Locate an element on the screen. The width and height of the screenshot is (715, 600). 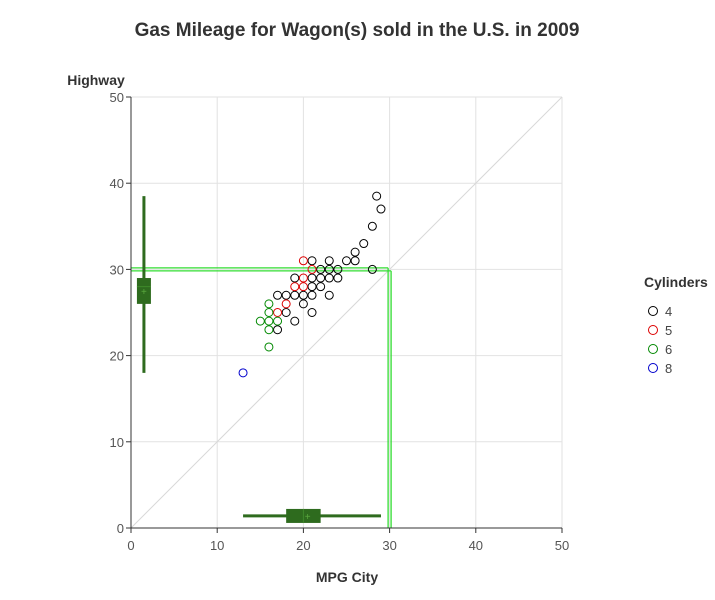
x-tick-label: 30 is located at coordinates (389, 545).